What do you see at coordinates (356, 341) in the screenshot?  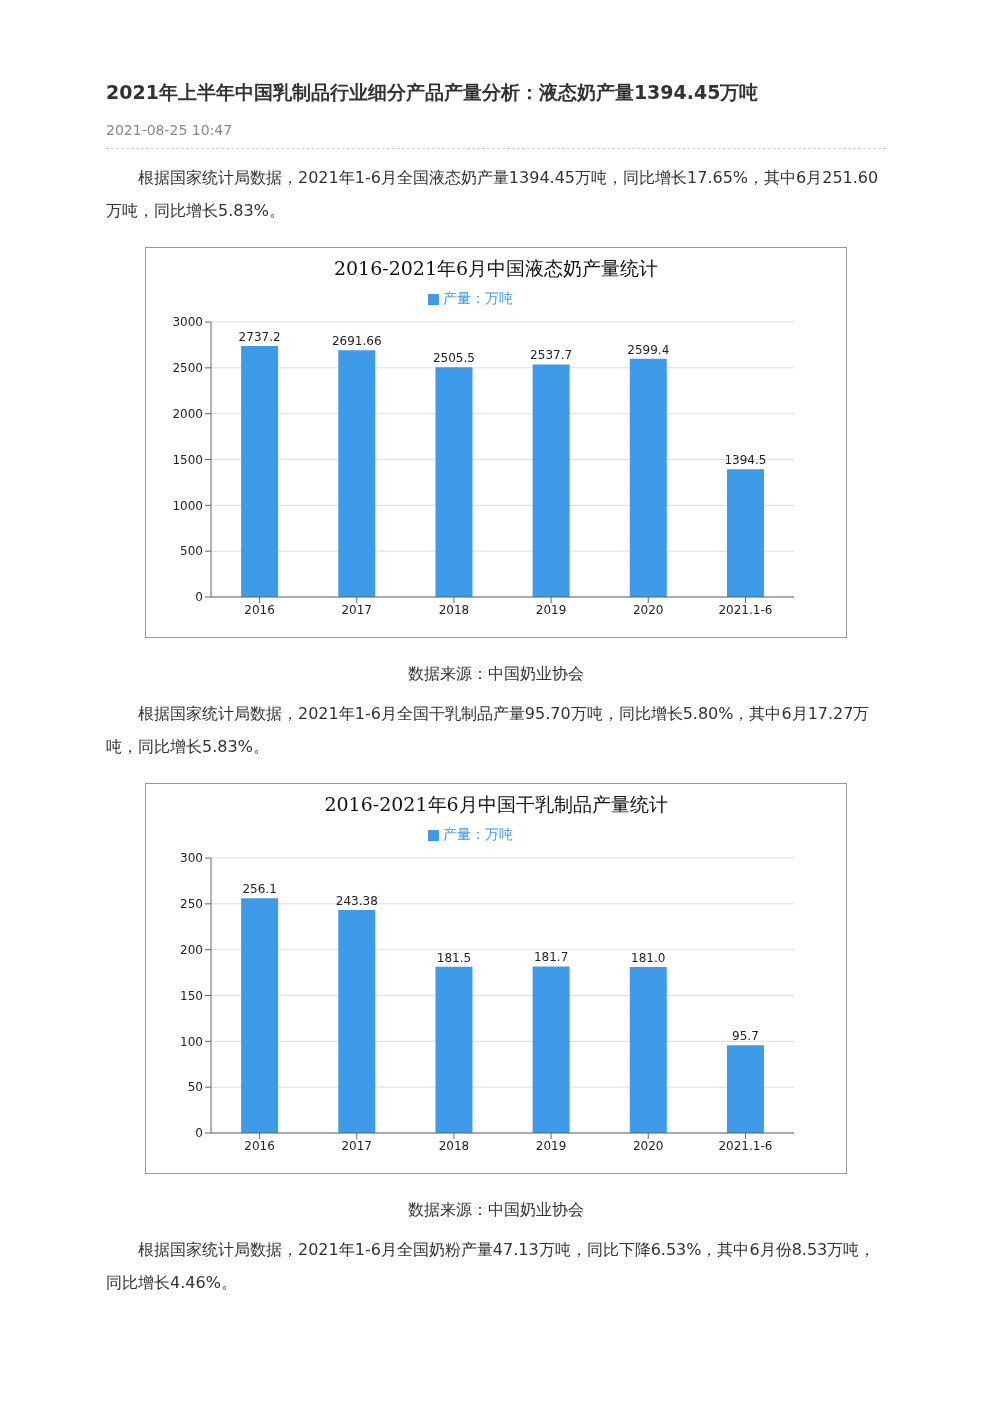 I see `data-label: 2691.66` at bounding box center [356, 341].